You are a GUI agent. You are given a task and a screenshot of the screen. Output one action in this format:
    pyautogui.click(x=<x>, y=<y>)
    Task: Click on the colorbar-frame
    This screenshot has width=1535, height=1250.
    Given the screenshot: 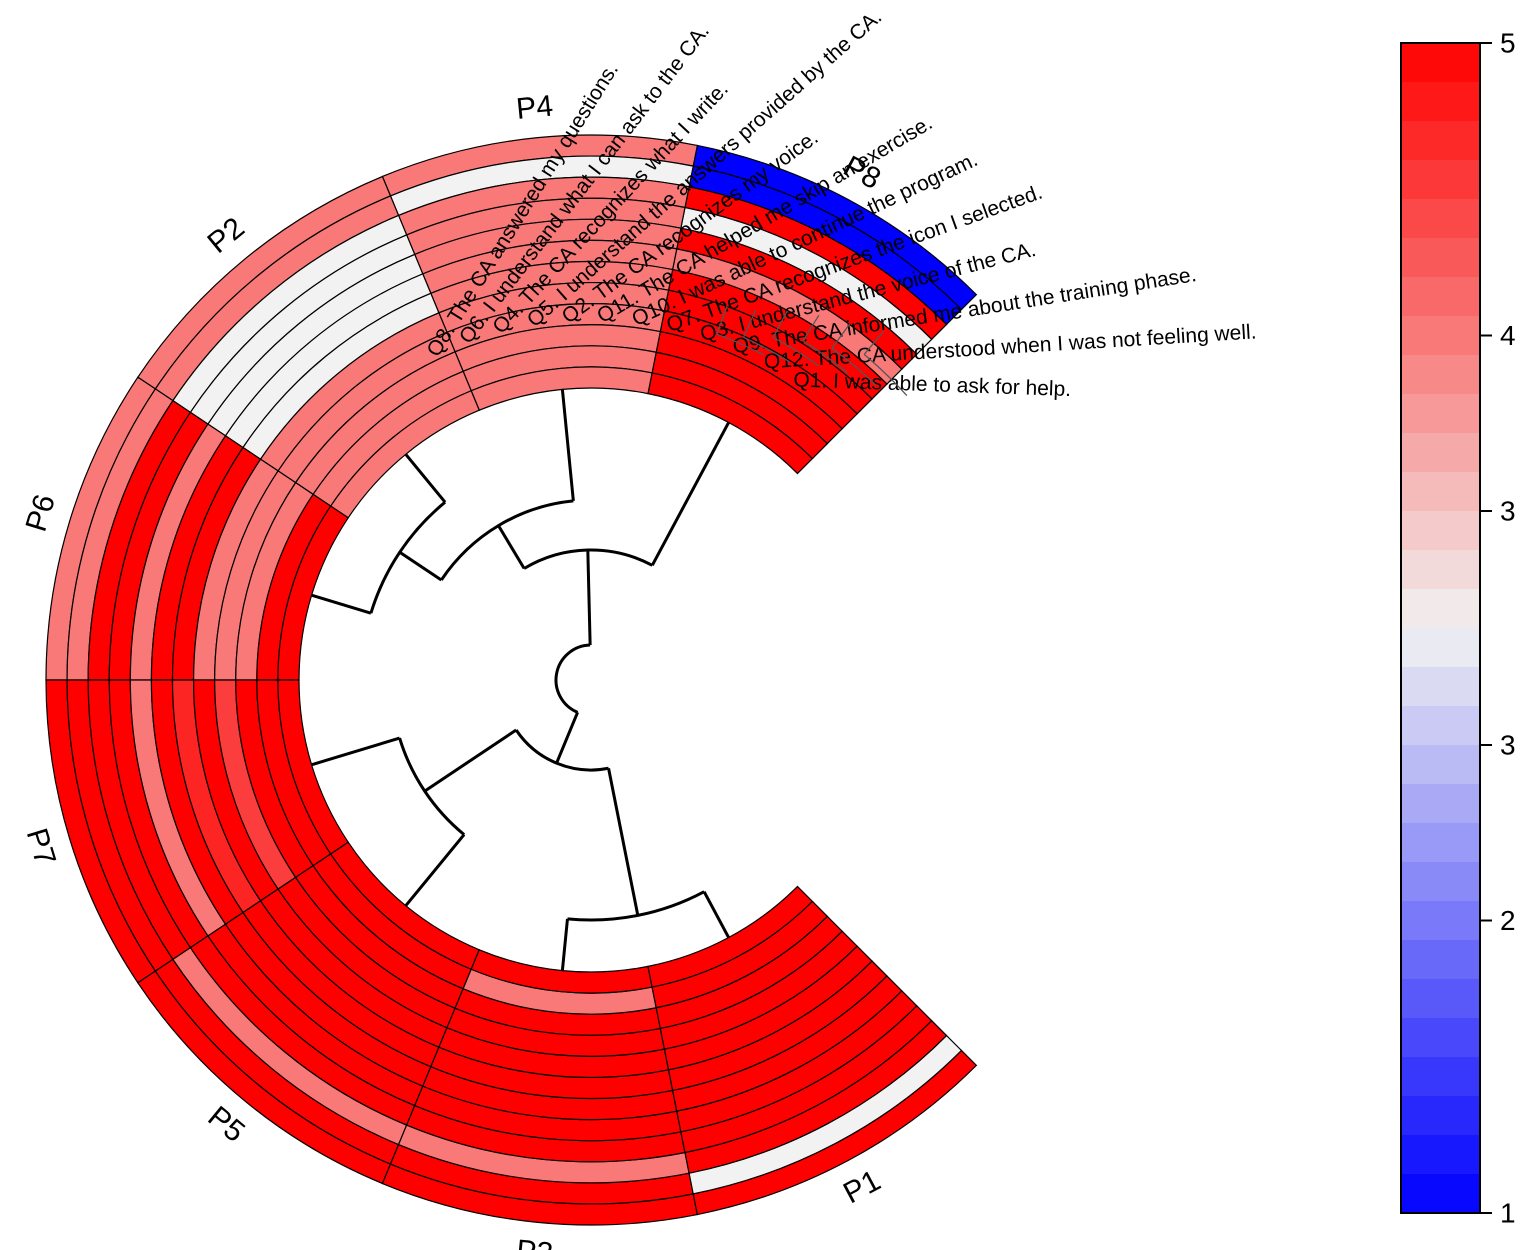 What is the action you would take?
    pyautogui.click(x=1440, y=628)
    